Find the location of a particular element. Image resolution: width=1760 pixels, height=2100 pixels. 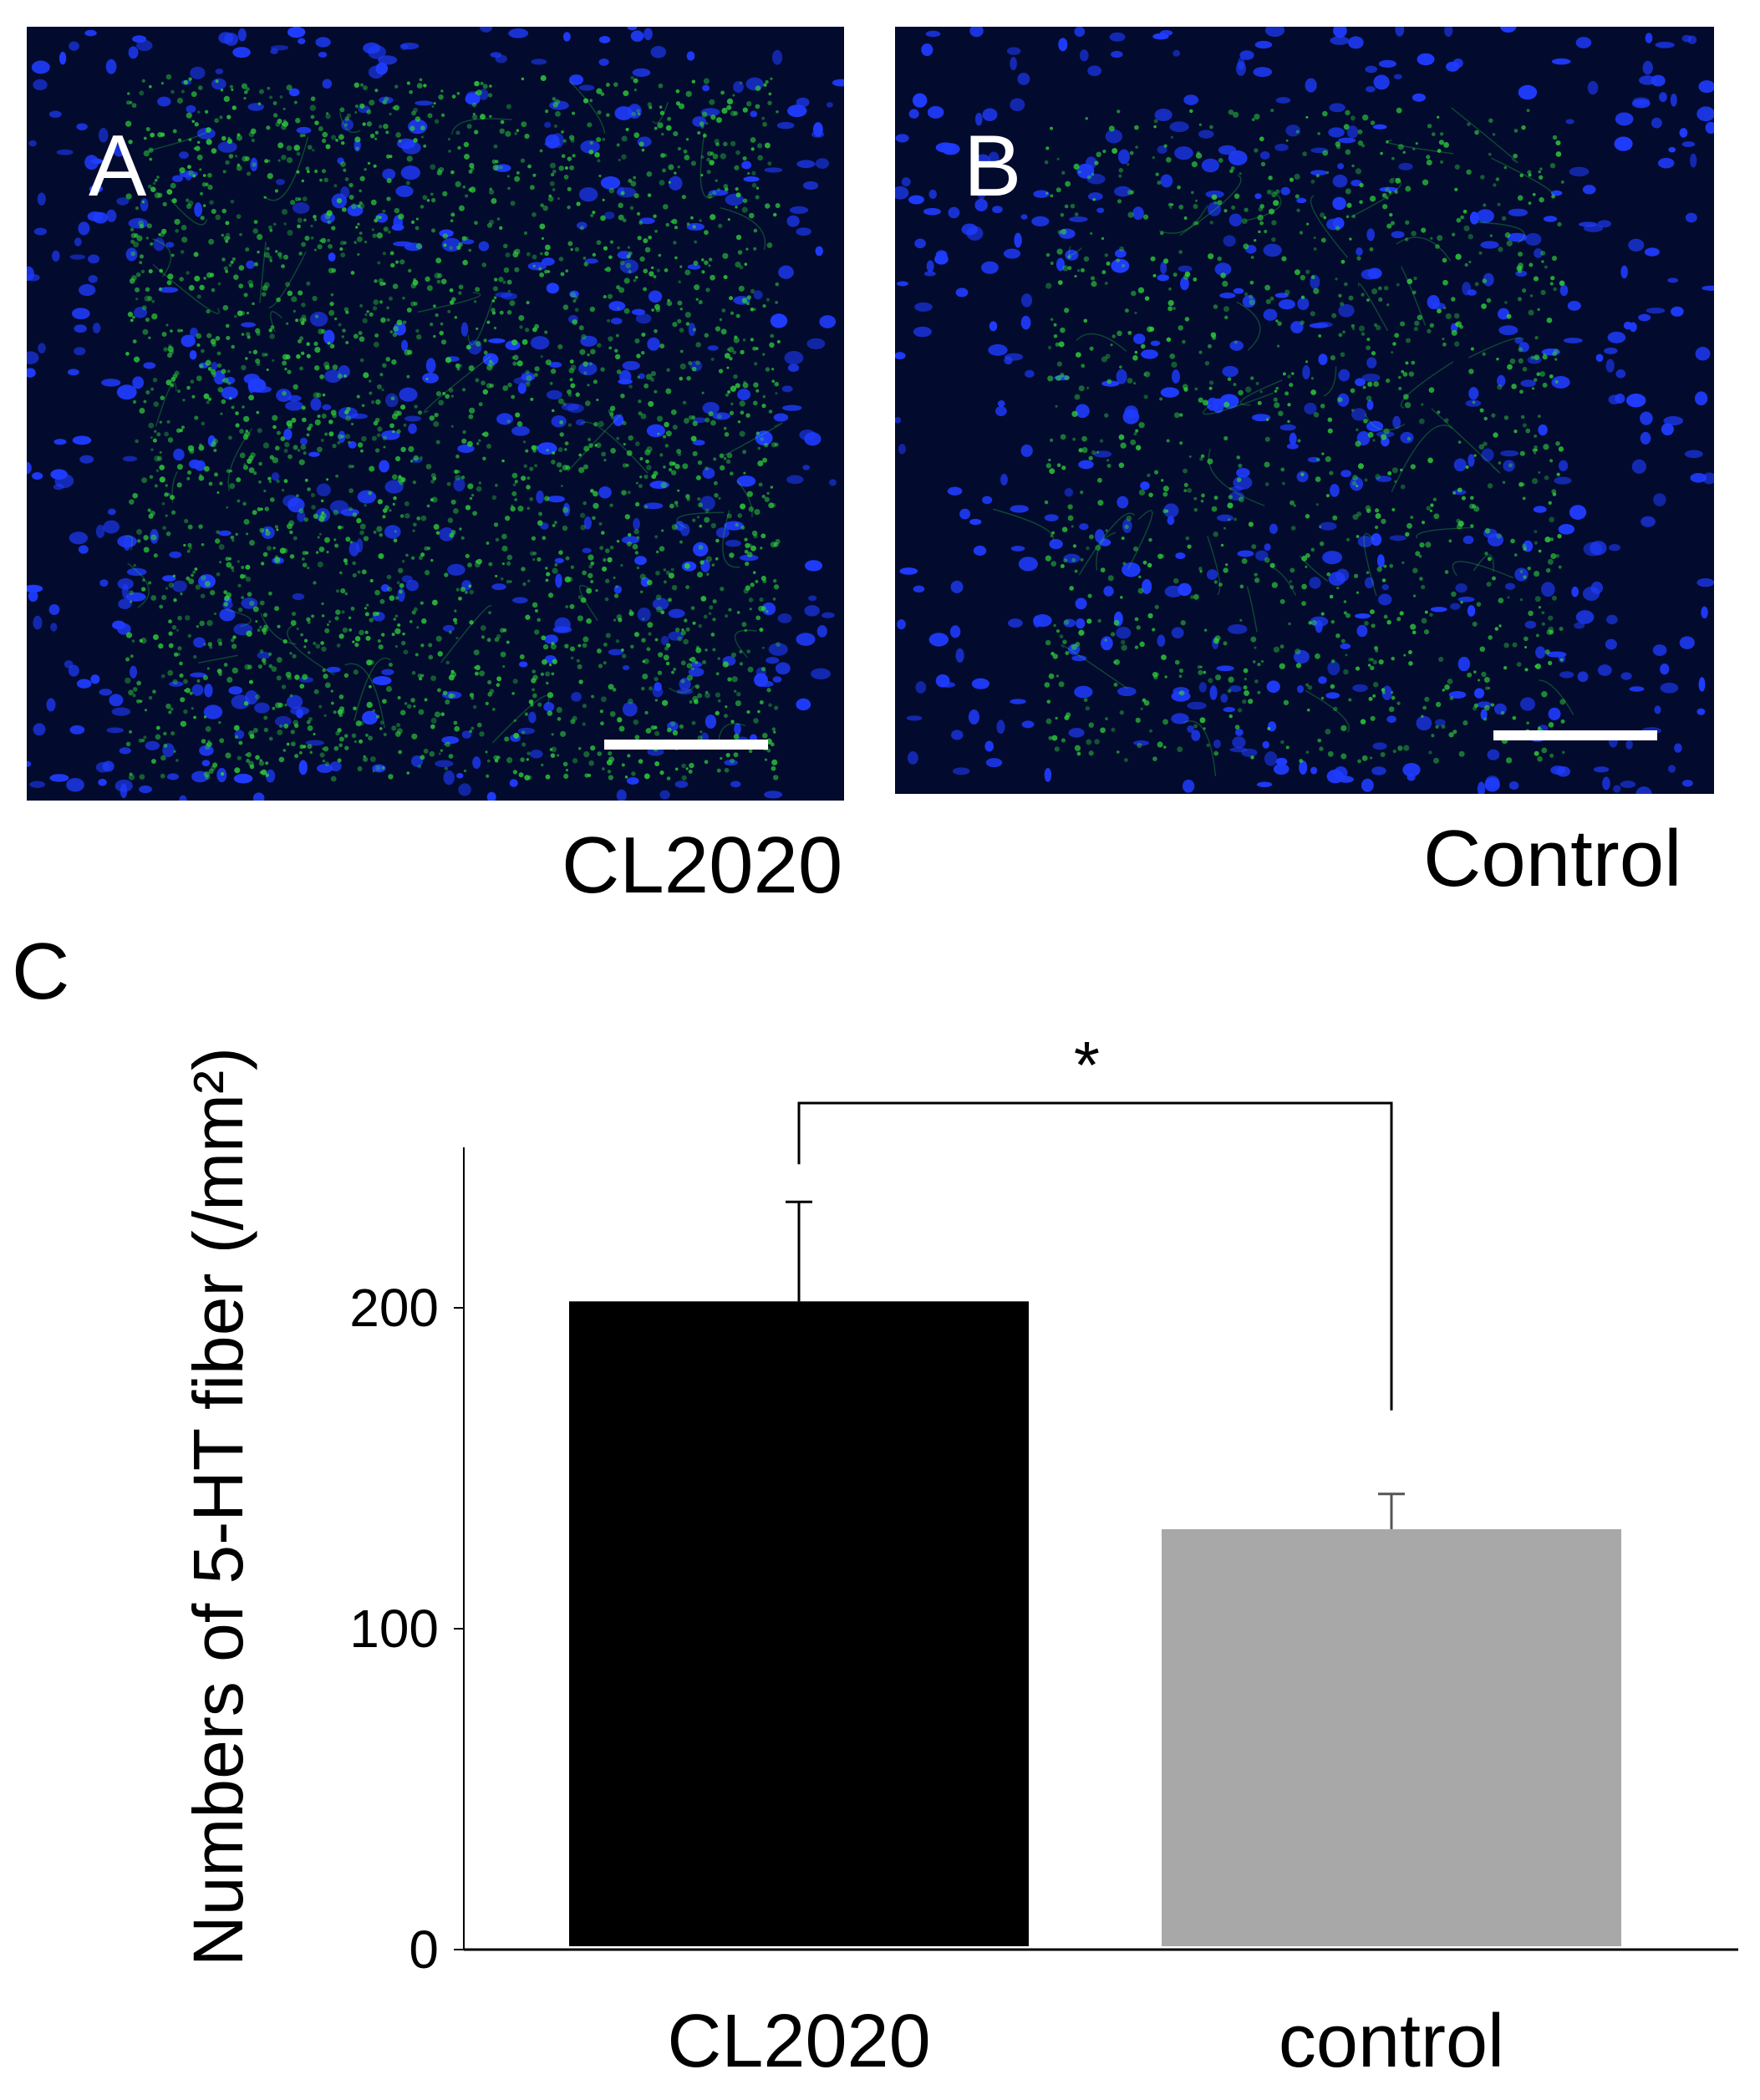

bar-control is located at coordinates (1391, 1737).